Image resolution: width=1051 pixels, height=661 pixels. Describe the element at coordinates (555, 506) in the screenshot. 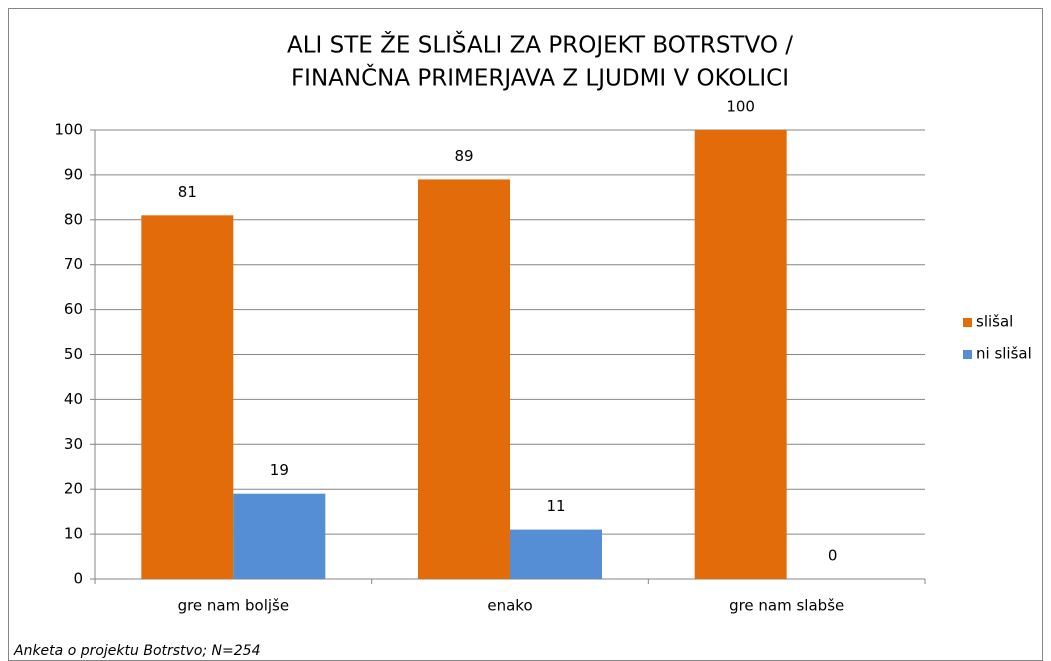

I see `data-label: 11` at that location.